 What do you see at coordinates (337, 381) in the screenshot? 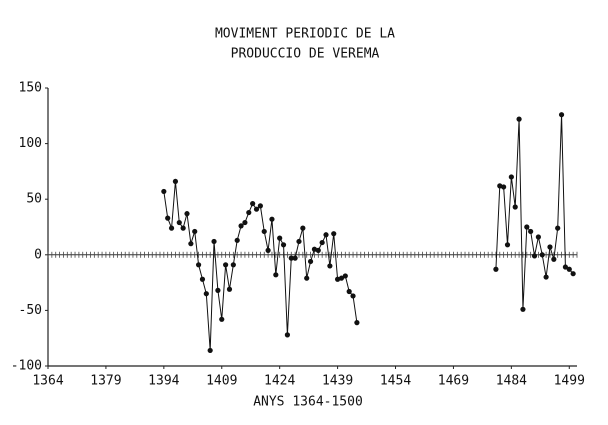
I see `x-tick-label: 1439` at bounding box center [337, 381].